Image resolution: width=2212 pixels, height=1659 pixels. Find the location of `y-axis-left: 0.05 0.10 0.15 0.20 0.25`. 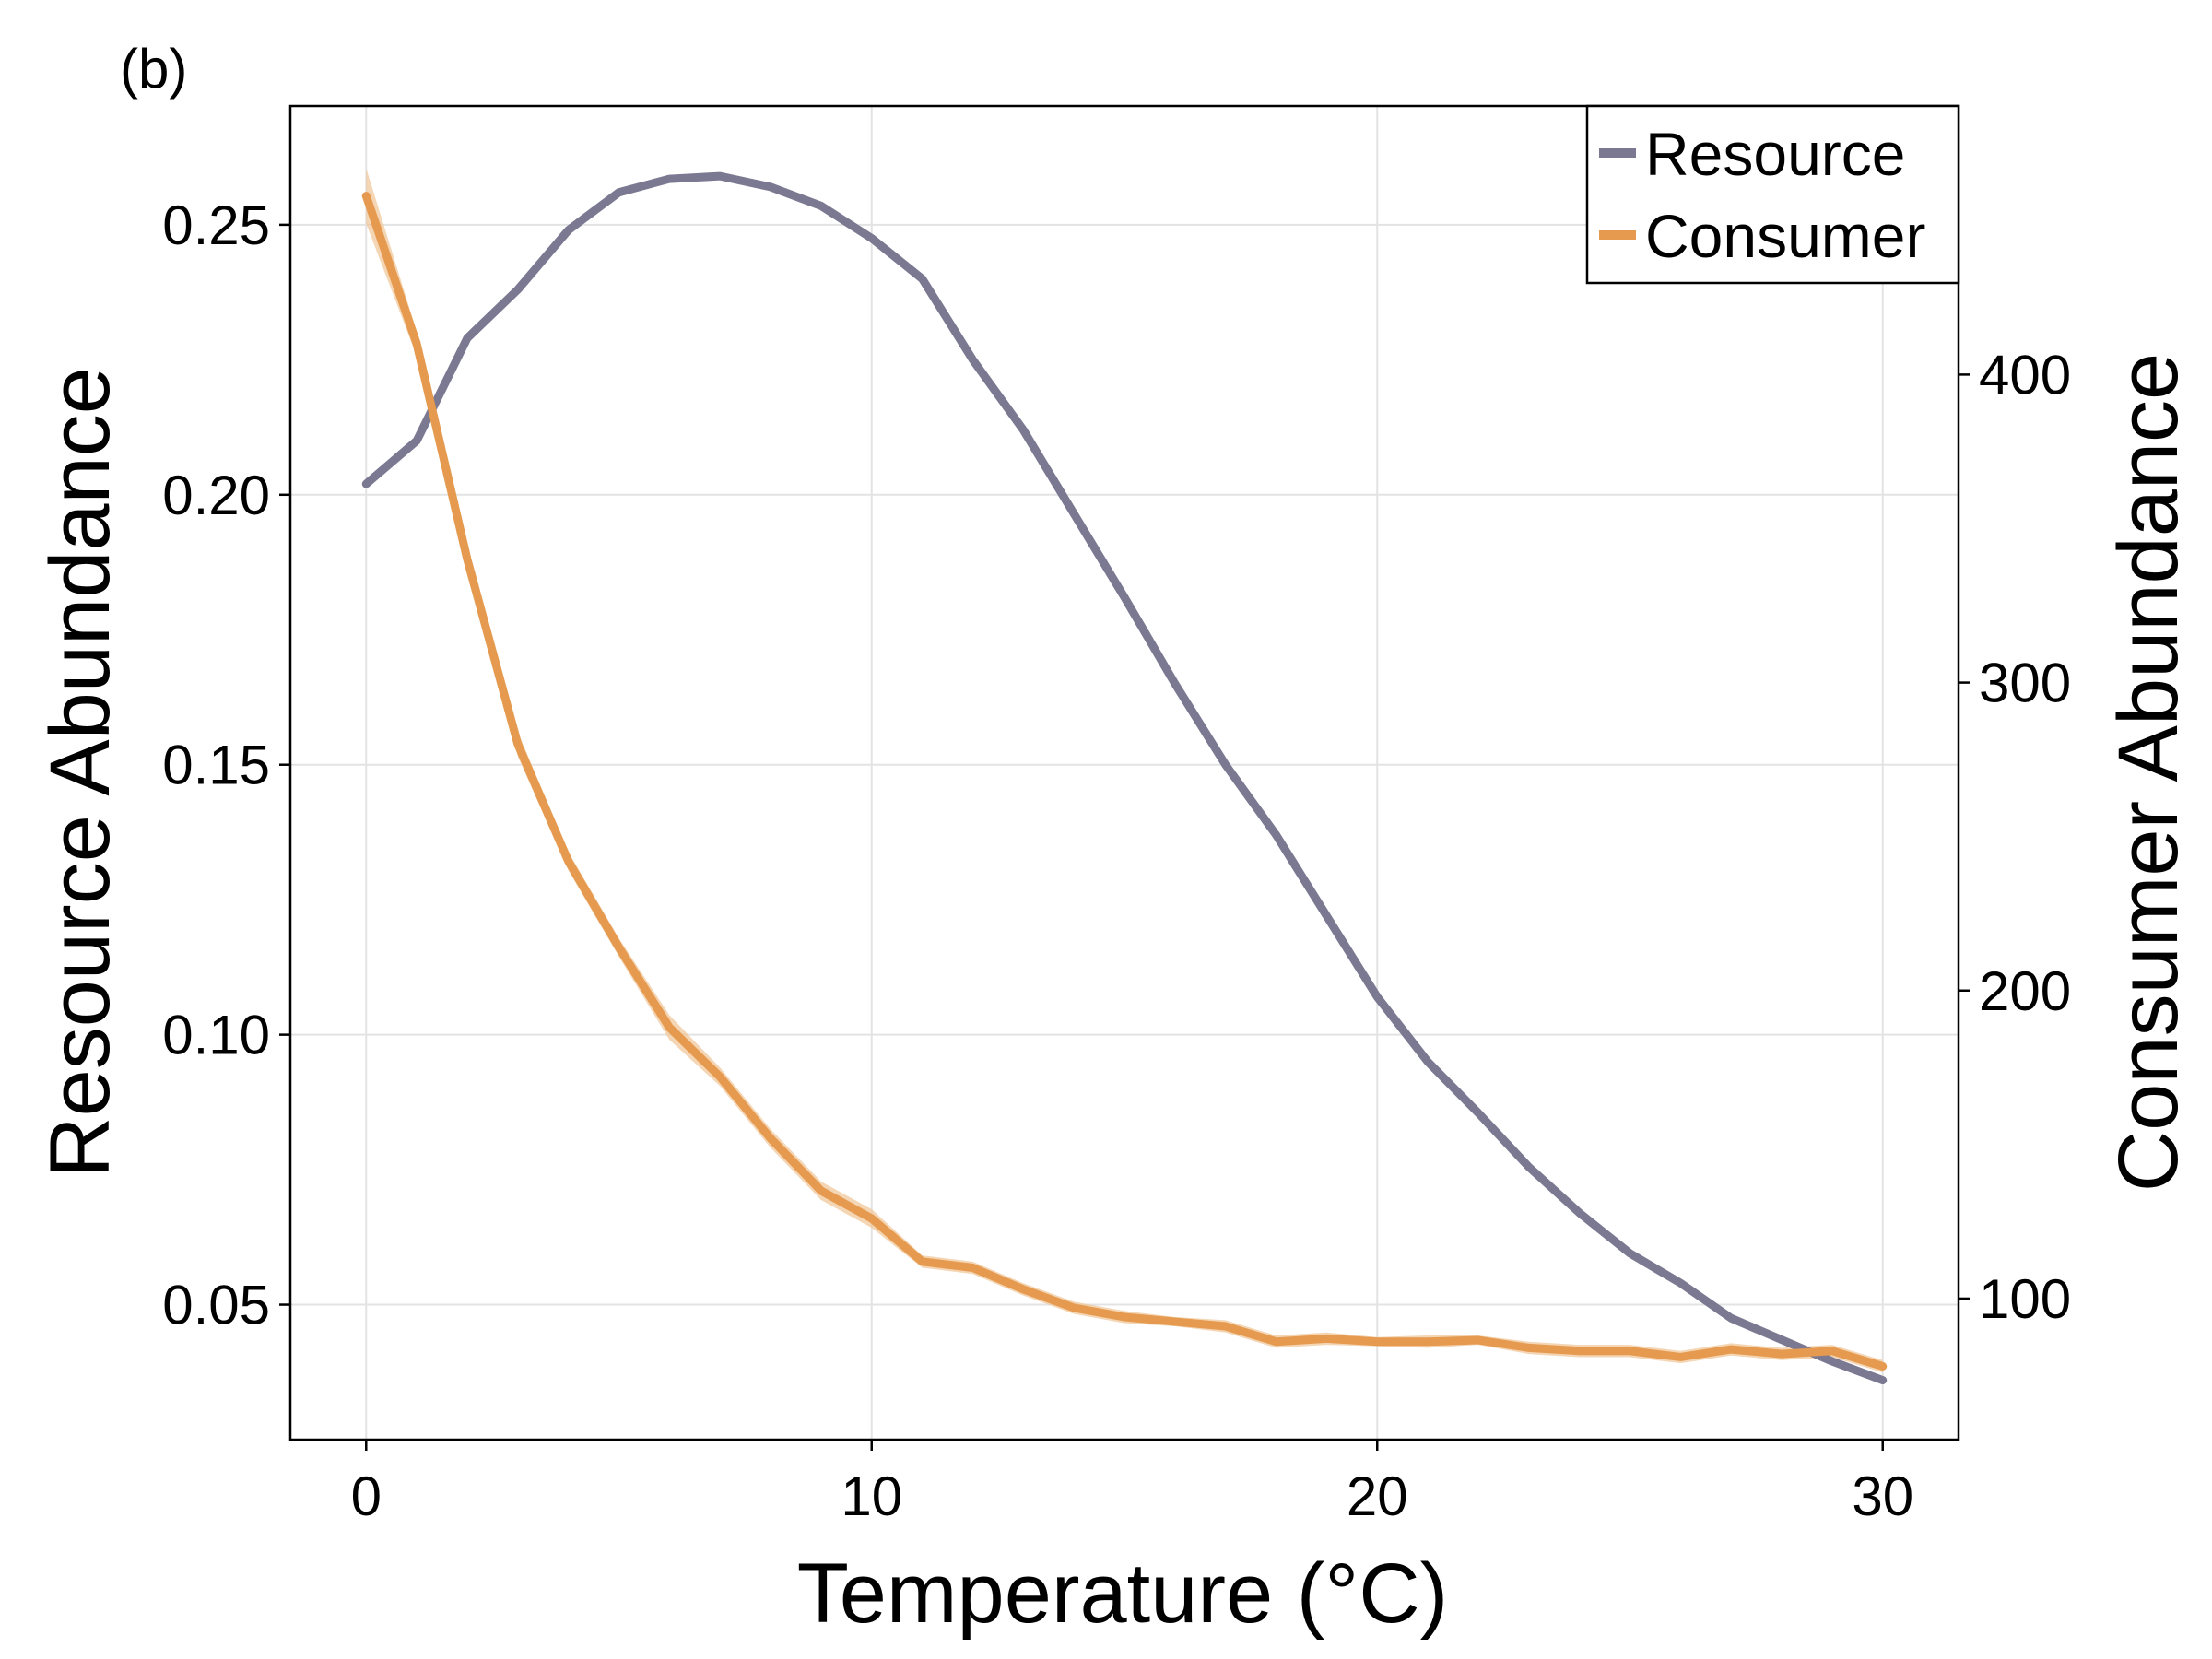

y-axis-left: 0.05 0.10 0.15 0.20 0.25 is located at coordinates (226, 765).